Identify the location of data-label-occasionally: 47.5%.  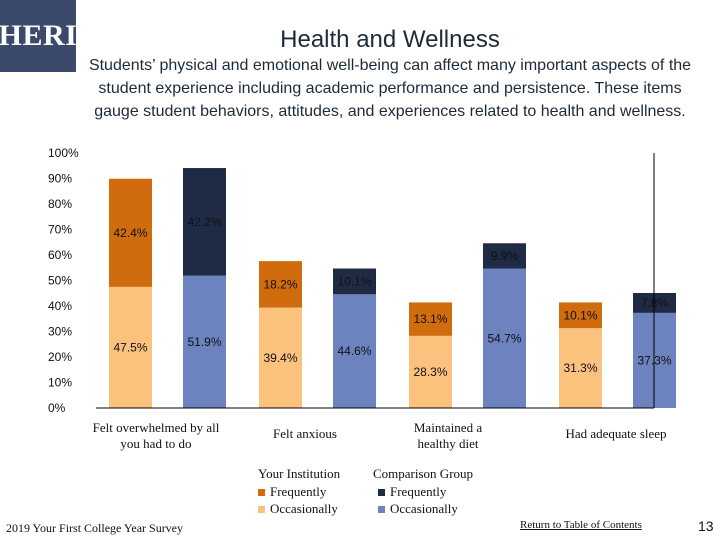
(130, 347).